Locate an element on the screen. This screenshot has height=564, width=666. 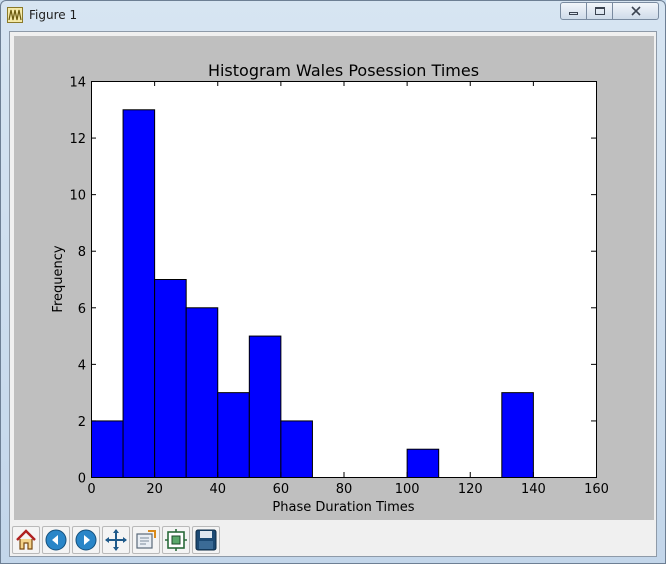
minimize-button is located at coordinates (573, 11).